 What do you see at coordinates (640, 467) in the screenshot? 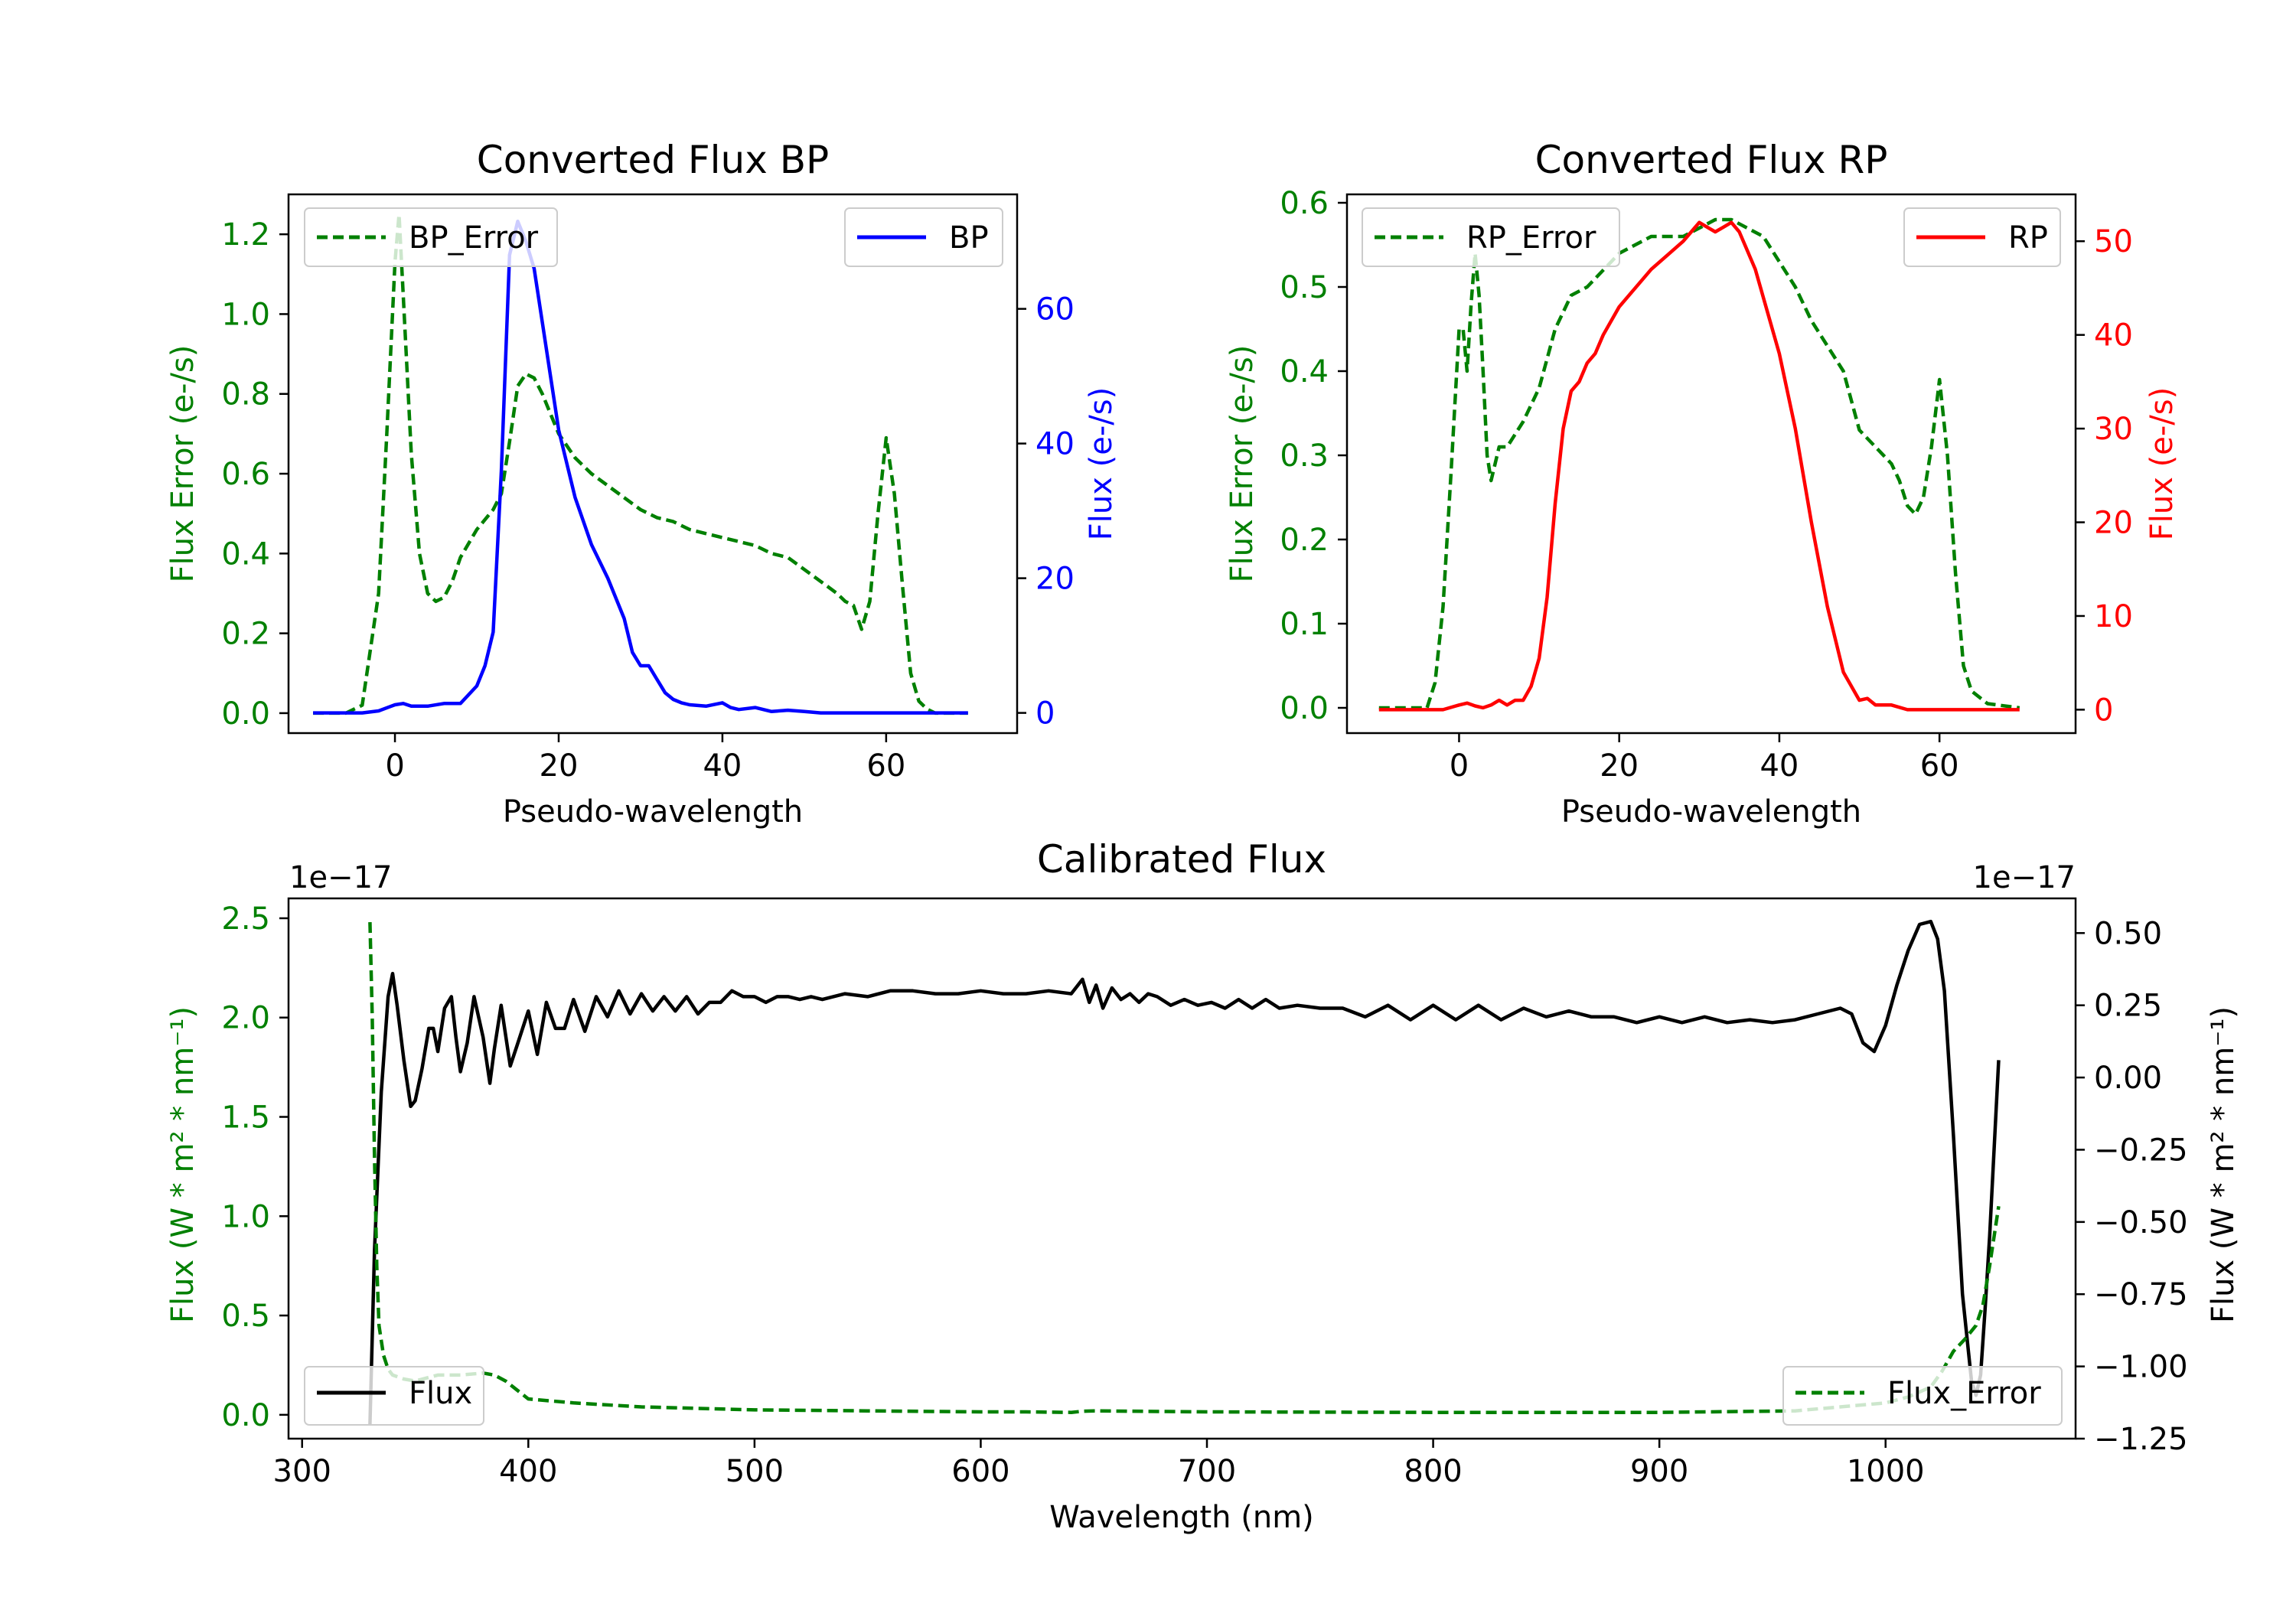
I see `bp-series-bp` at bounding box center [640, 467].